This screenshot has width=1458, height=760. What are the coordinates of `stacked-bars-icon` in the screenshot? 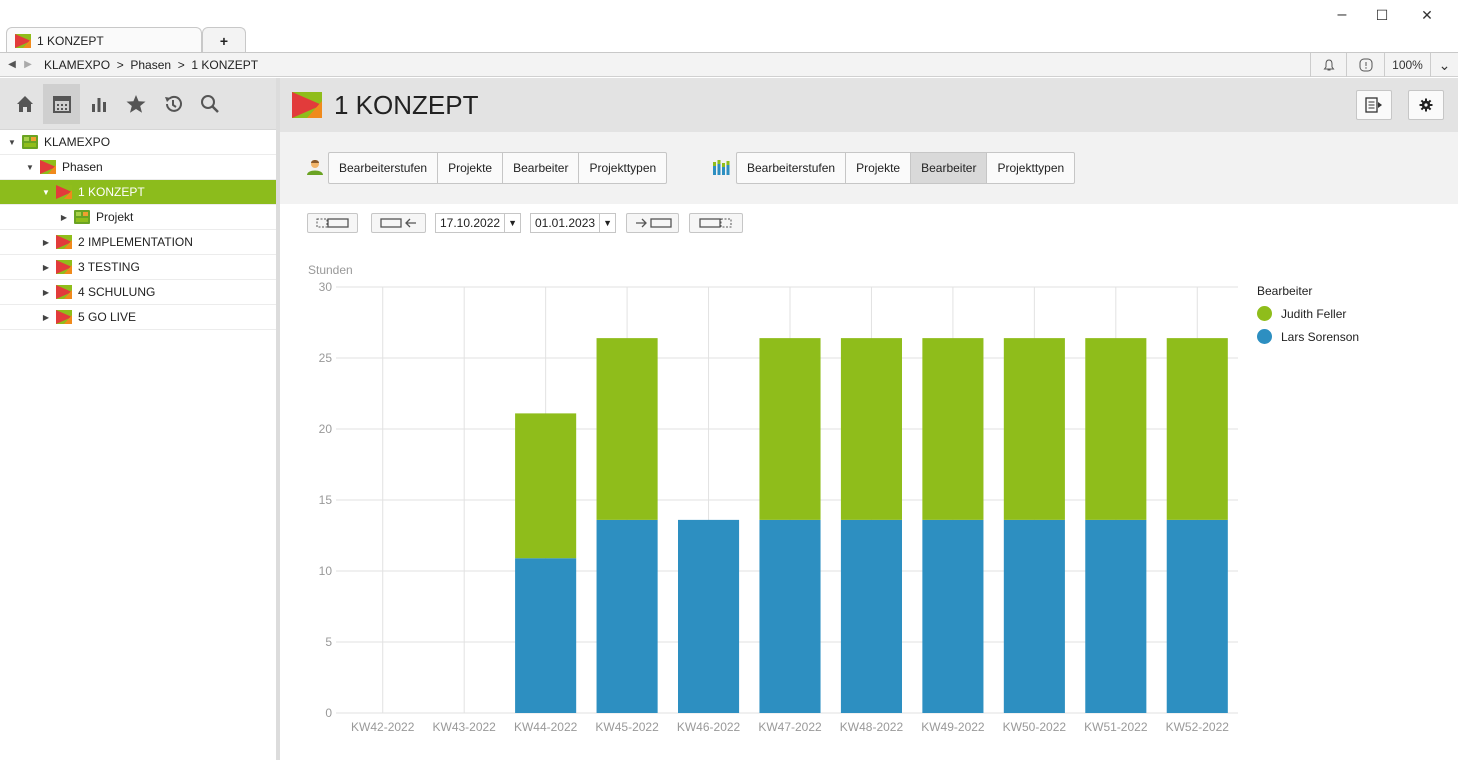 It's located at (721, 167).